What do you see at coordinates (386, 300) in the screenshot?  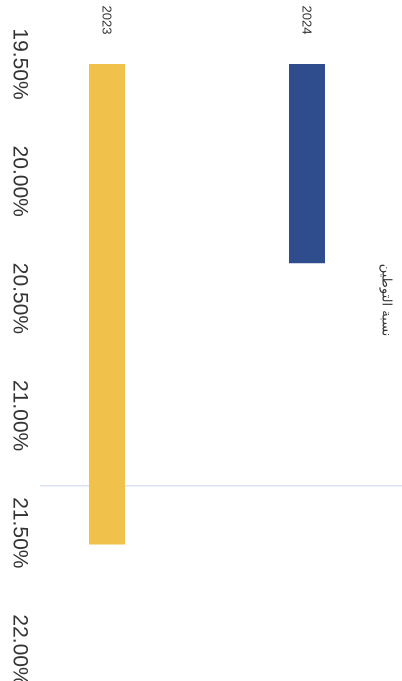 I see `series-label: نسبة التوطين` at bounding box center [386, 300].